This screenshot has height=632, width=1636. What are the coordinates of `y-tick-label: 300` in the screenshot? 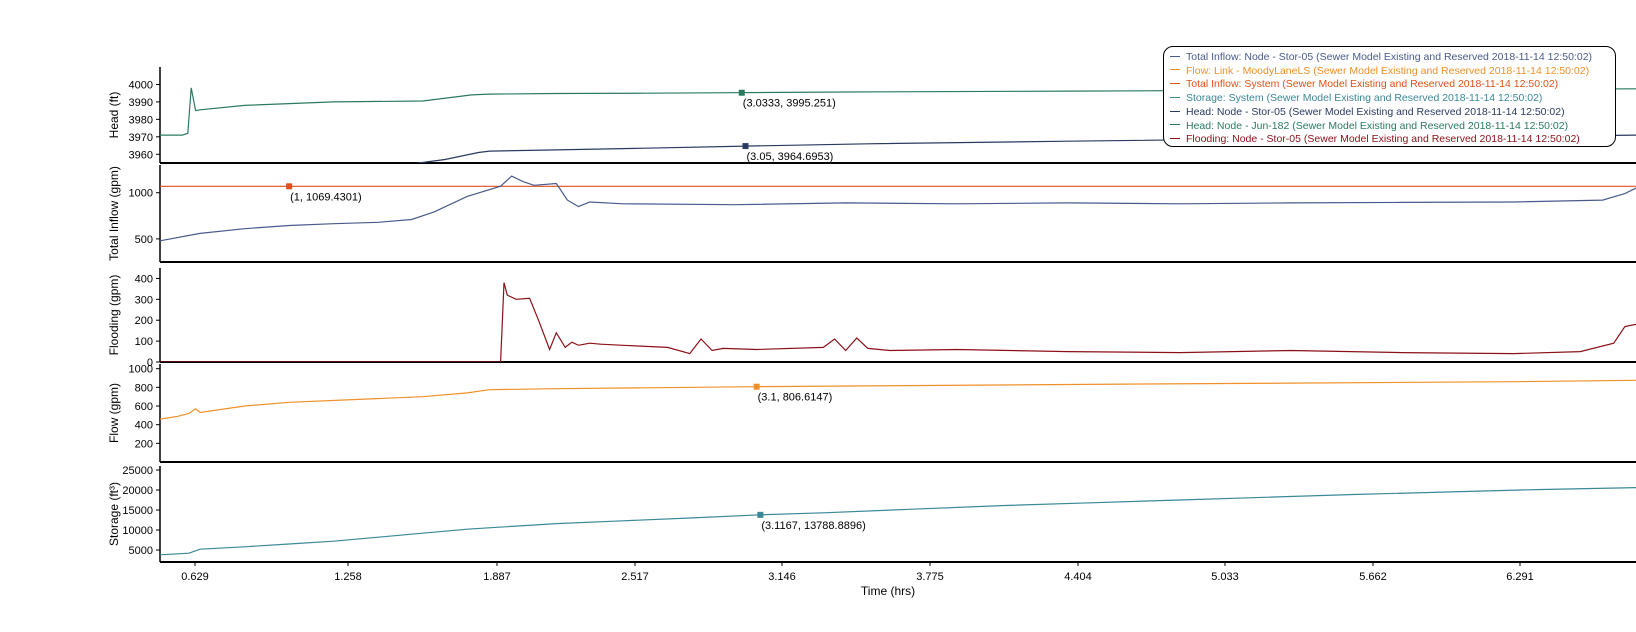 It's located at (144, 300).